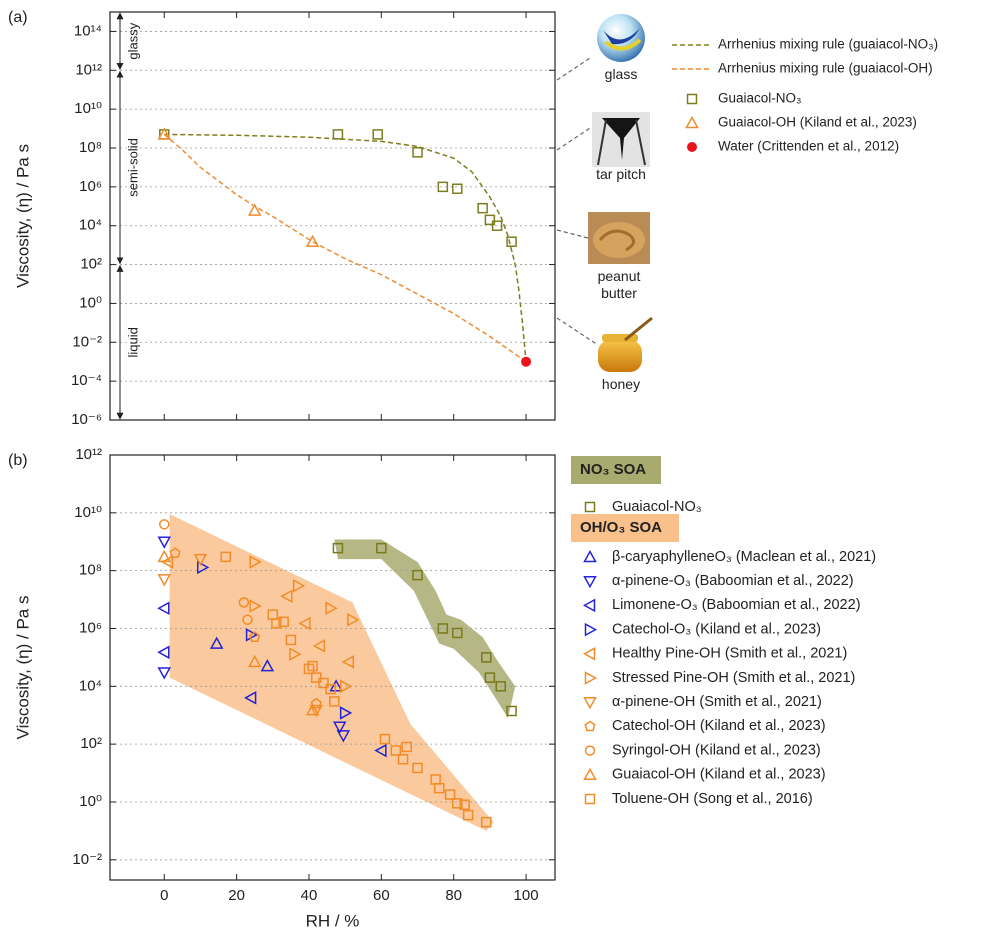 This screenshot has width=1006, height=935. What do you see at coordinates (88, 69) in the screenshot?
I see `y-tick-label: 10¹²` at bounding box center [88, 69].